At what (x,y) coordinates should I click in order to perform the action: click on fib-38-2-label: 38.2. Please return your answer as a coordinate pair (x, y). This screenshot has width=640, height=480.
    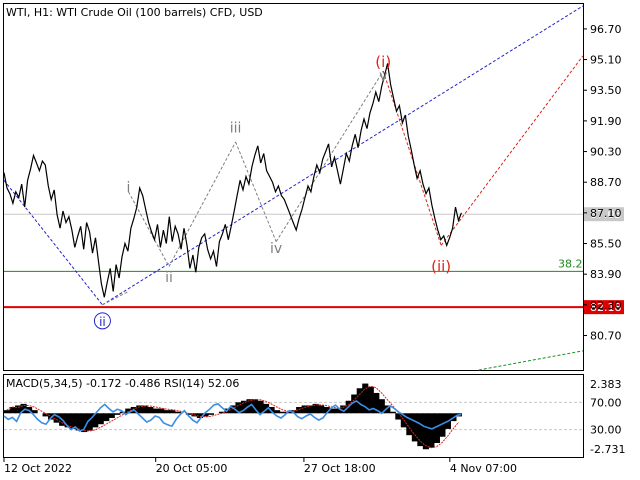
    Looking at the image, I should click on (570, 263).